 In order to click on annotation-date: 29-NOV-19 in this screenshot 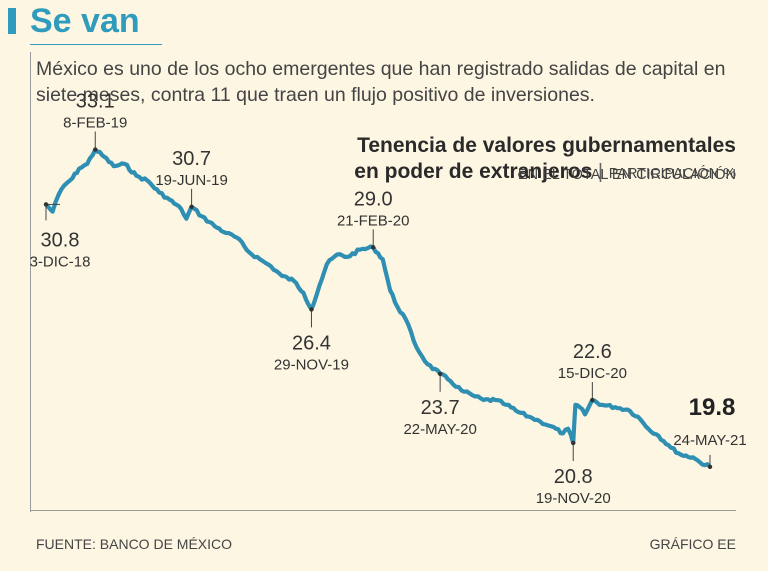, I will do `click(311, 364)`.